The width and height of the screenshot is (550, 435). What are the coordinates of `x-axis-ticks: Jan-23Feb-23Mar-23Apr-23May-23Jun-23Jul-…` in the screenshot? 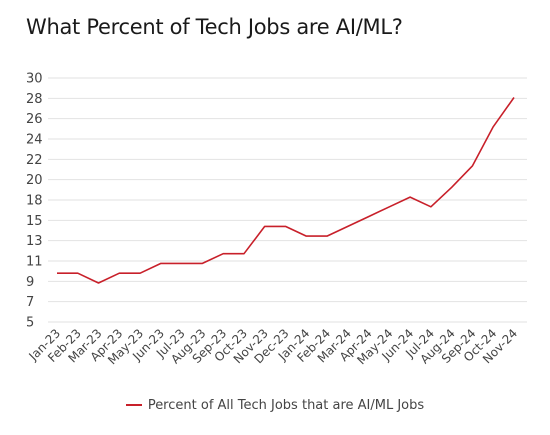 It's located at (273, 346).